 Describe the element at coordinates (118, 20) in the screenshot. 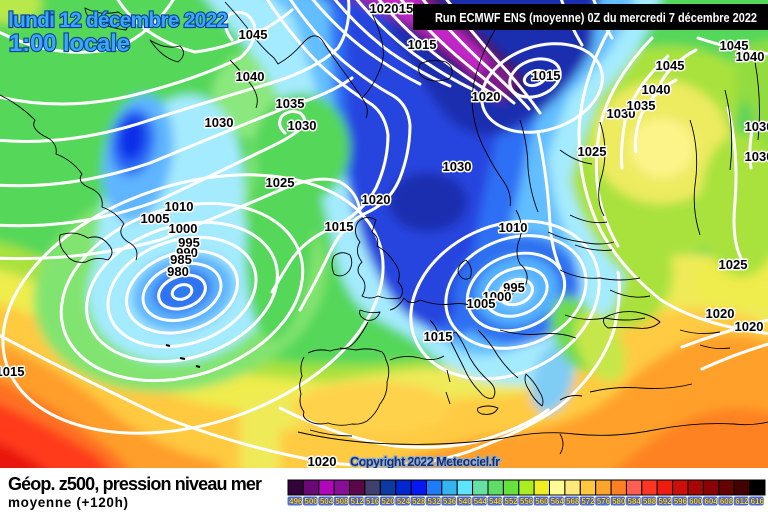

I see `svg-text: lundi 12 décembre 2022` at that location.